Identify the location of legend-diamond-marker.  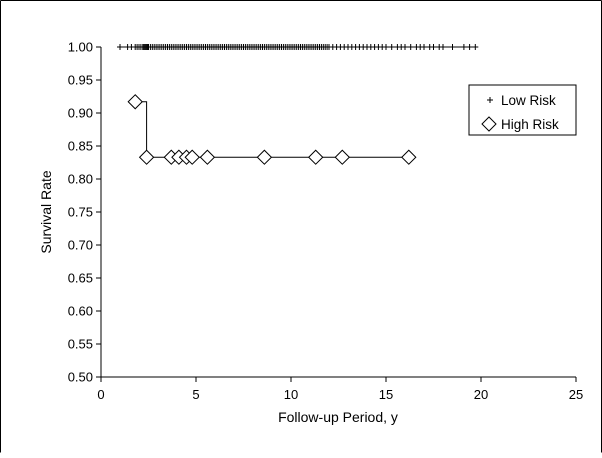
(489, 124).